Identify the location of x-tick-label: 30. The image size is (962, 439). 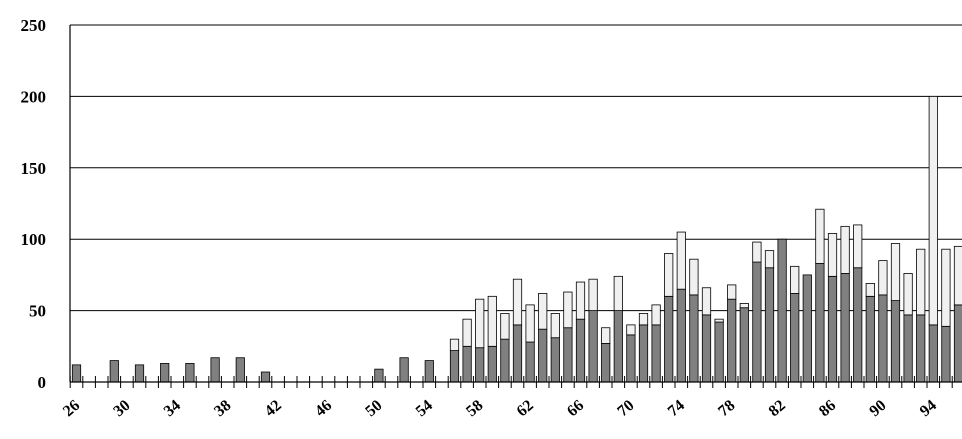
(121, 408).